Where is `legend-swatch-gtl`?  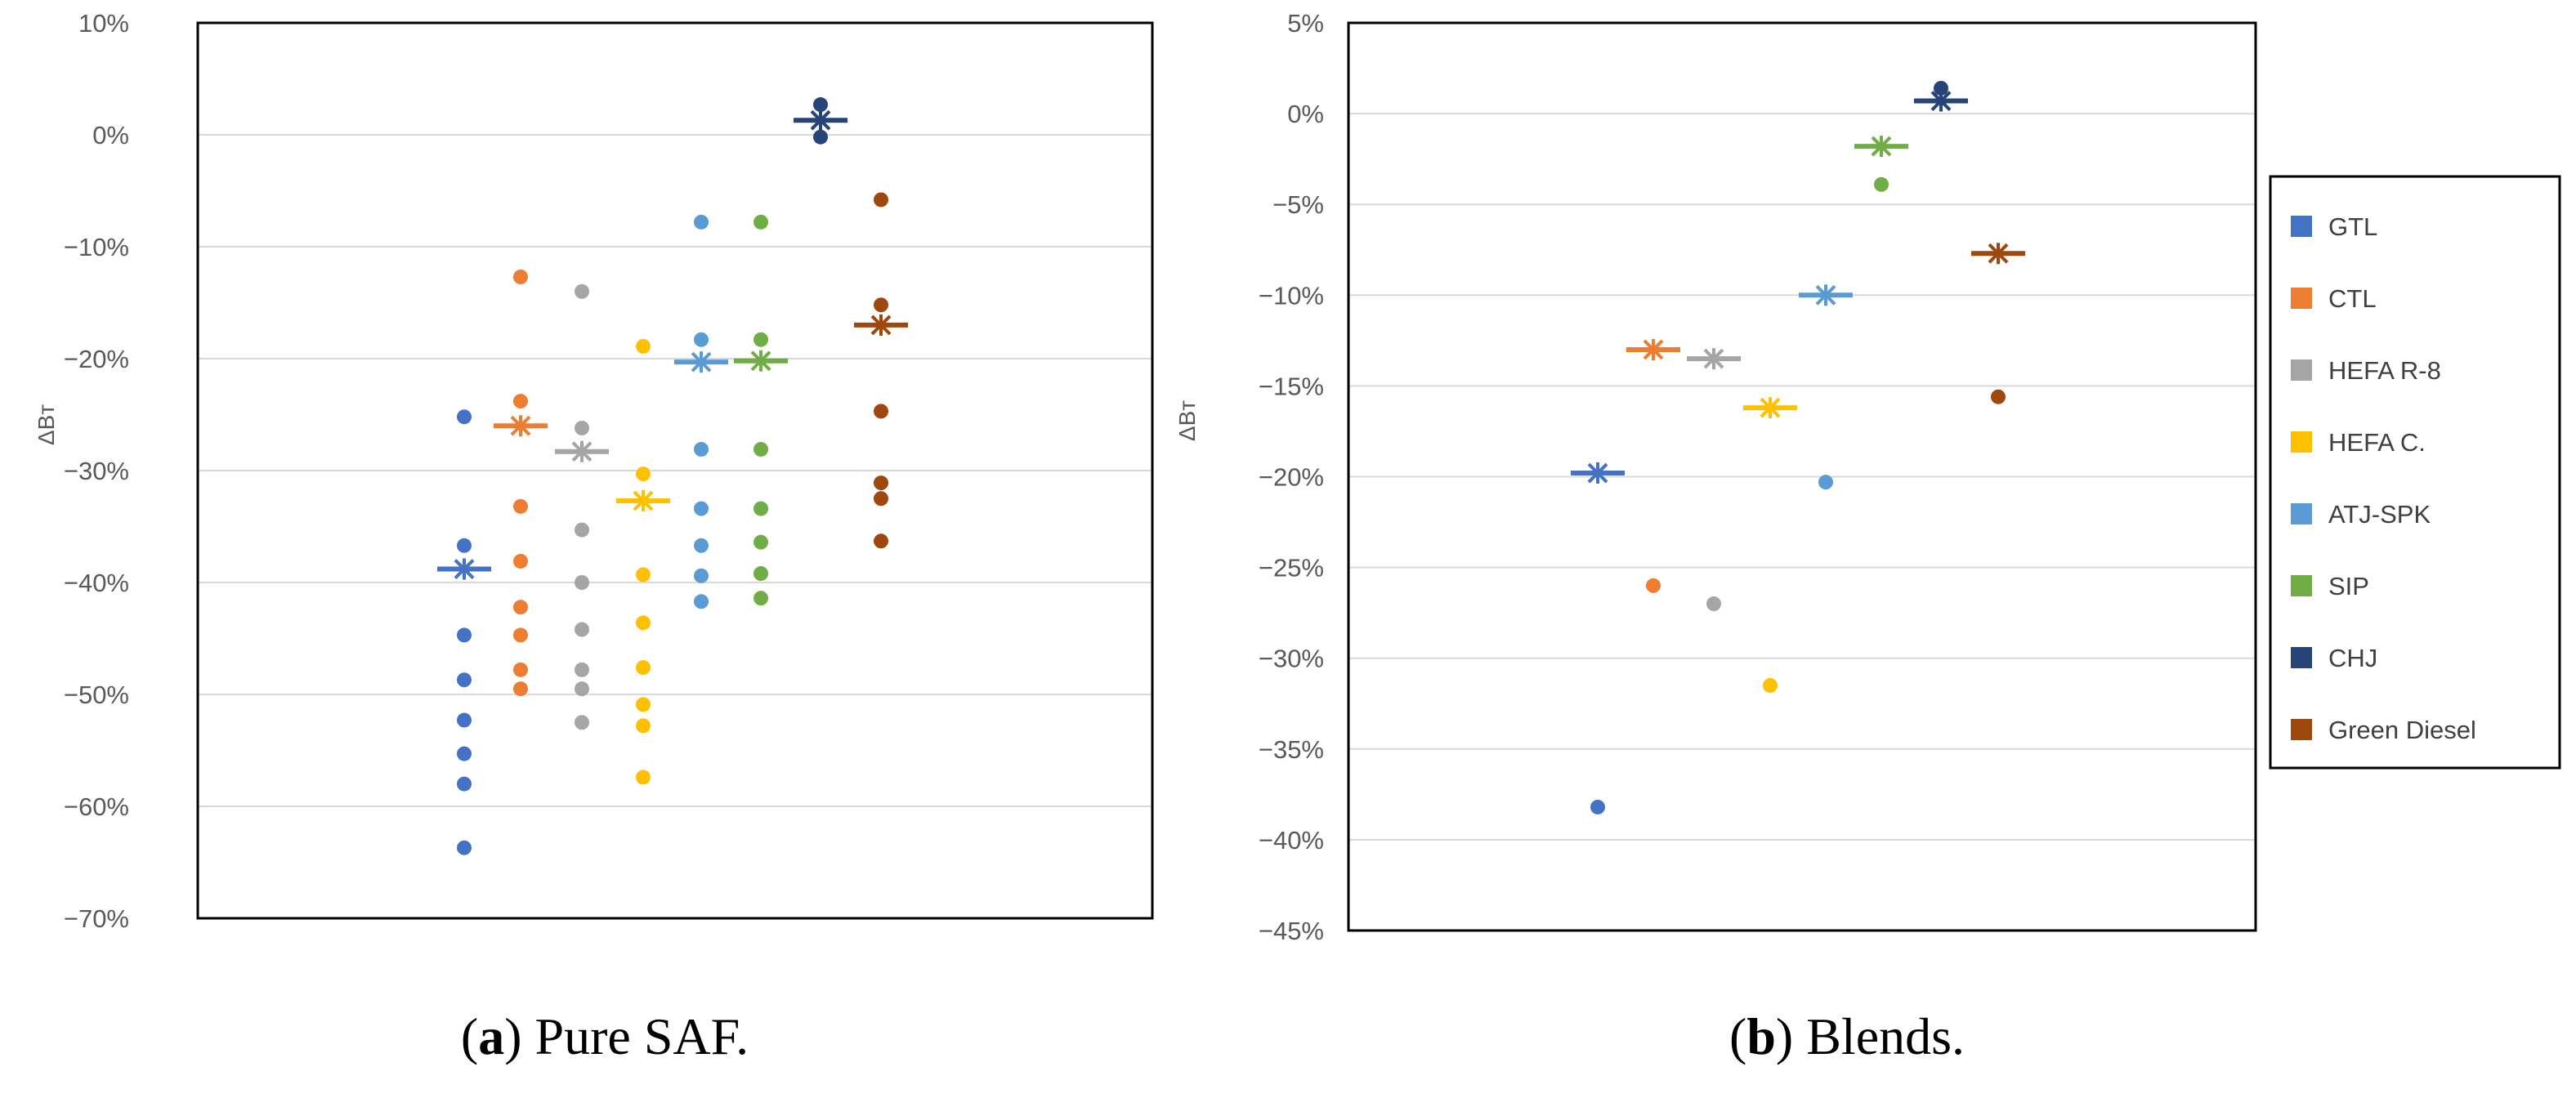
legend-swatch-gtl is located at coordinates (2301, 226).